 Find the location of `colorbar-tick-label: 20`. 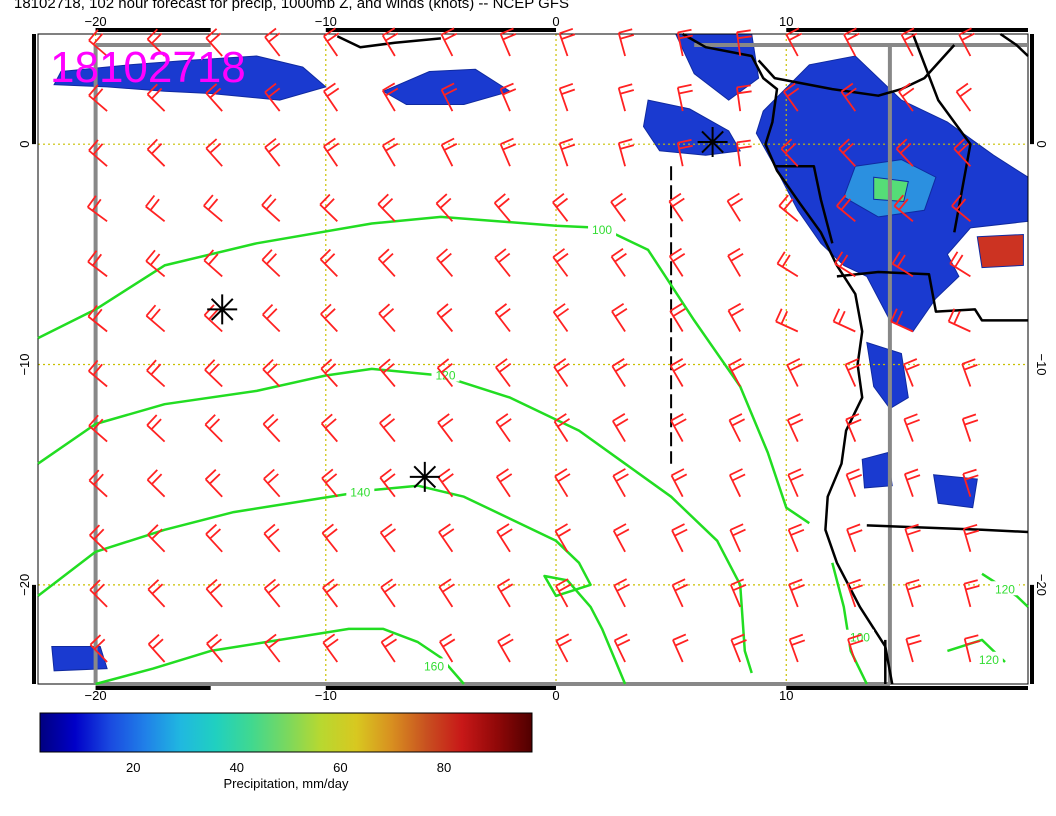

colorbar-tick-label: 20 is located at coordinates (133, 767).